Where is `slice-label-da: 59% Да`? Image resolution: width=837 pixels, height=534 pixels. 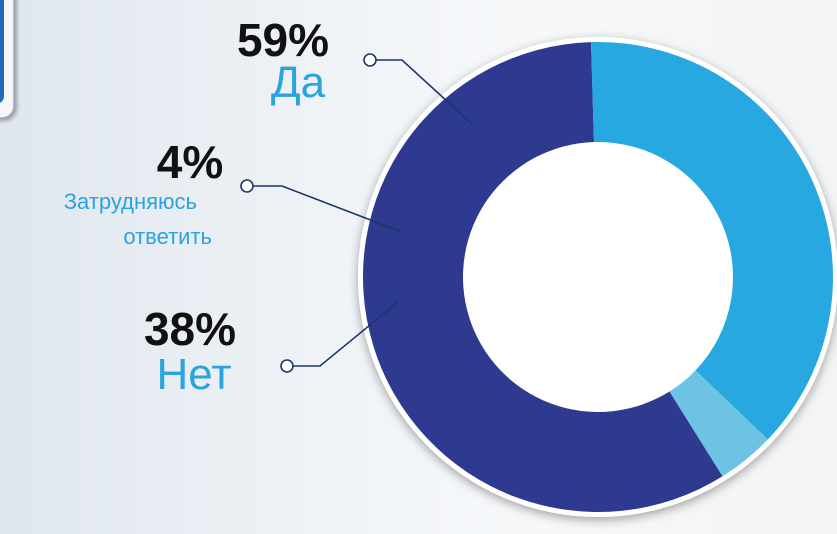 slice-label-da: 59% Да is located at coordinates (283, 60).